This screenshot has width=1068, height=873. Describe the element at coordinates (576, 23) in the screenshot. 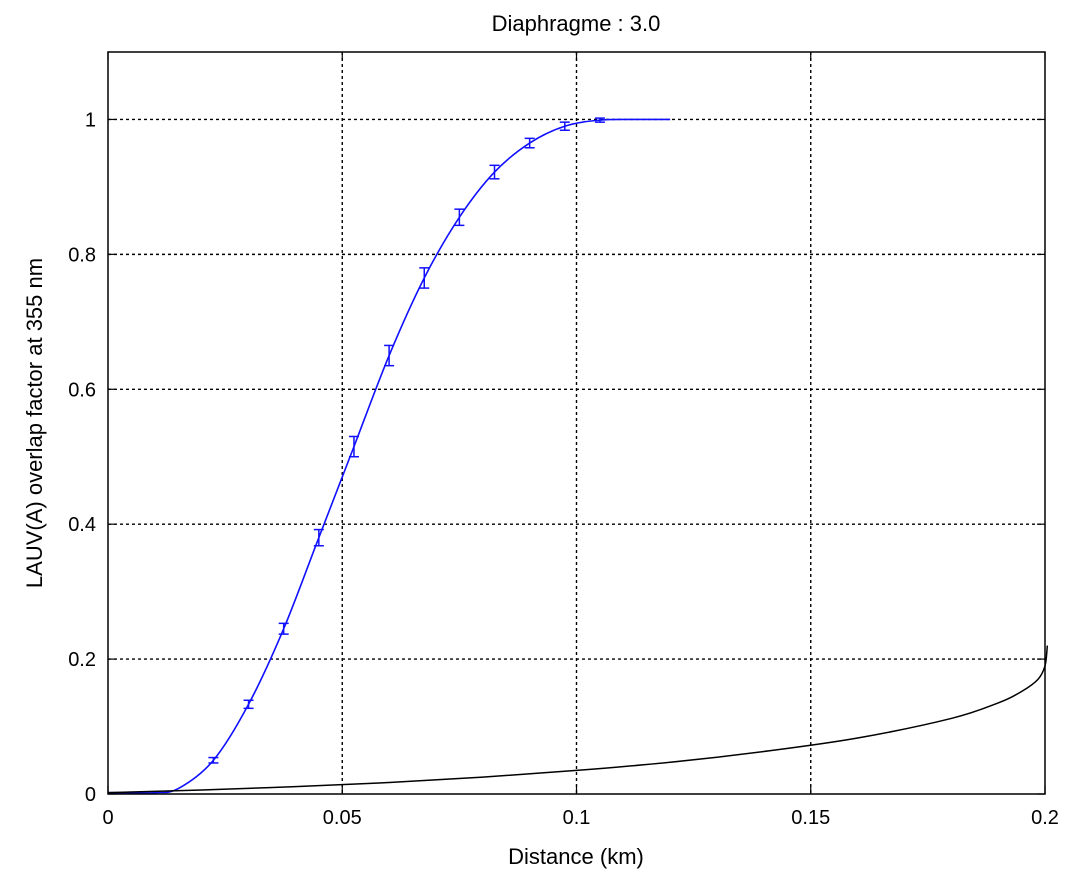

I see `chart-title: Diaphragme : 3.0` at that location.